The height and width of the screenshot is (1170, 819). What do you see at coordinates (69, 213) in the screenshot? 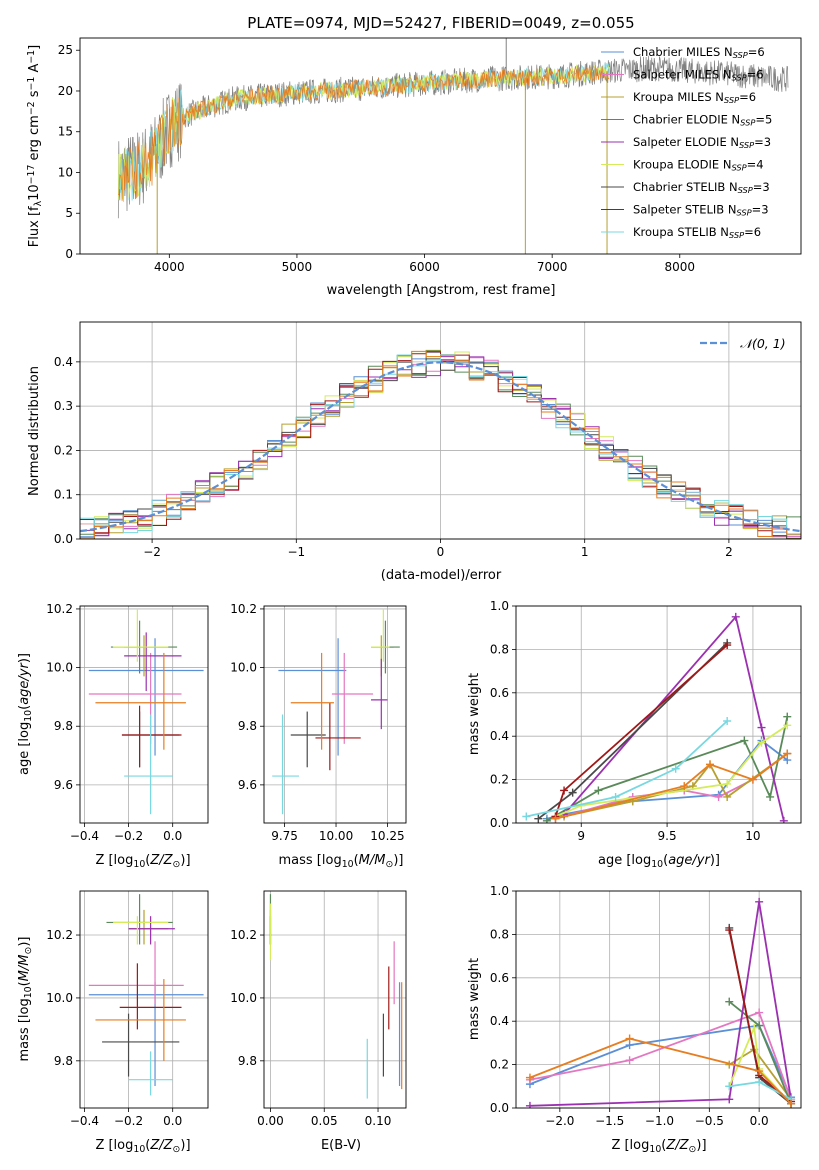
I see `y-tick-label: 5` at bounding box center [69, 213].